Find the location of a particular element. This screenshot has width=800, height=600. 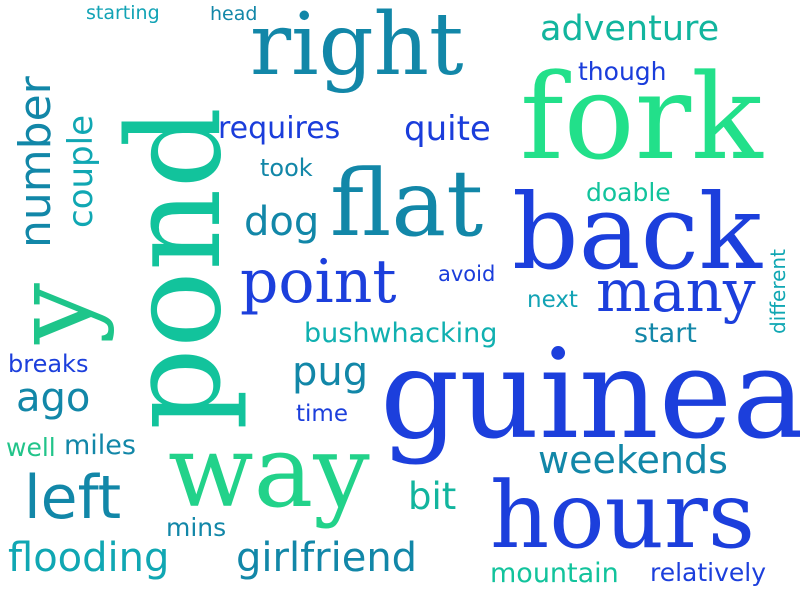

word-weekends: weekends is located at coordinates (633, 460).